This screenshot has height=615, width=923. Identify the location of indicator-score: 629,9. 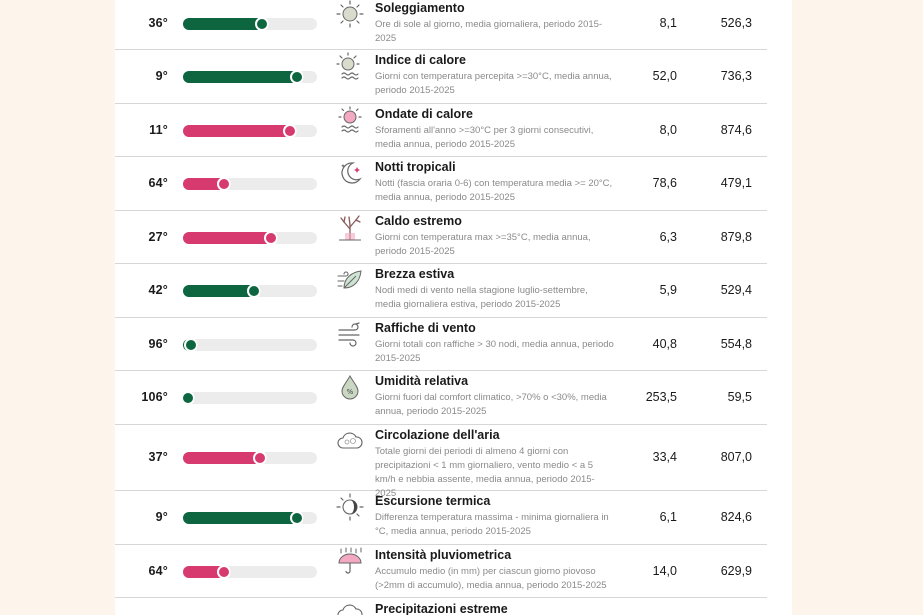
(736, 571).